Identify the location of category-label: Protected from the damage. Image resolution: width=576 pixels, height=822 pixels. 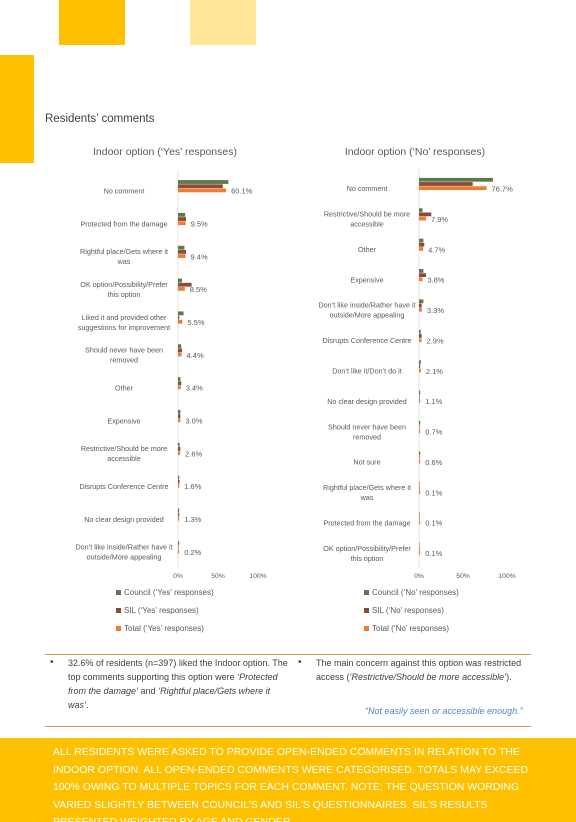
(366, 522).